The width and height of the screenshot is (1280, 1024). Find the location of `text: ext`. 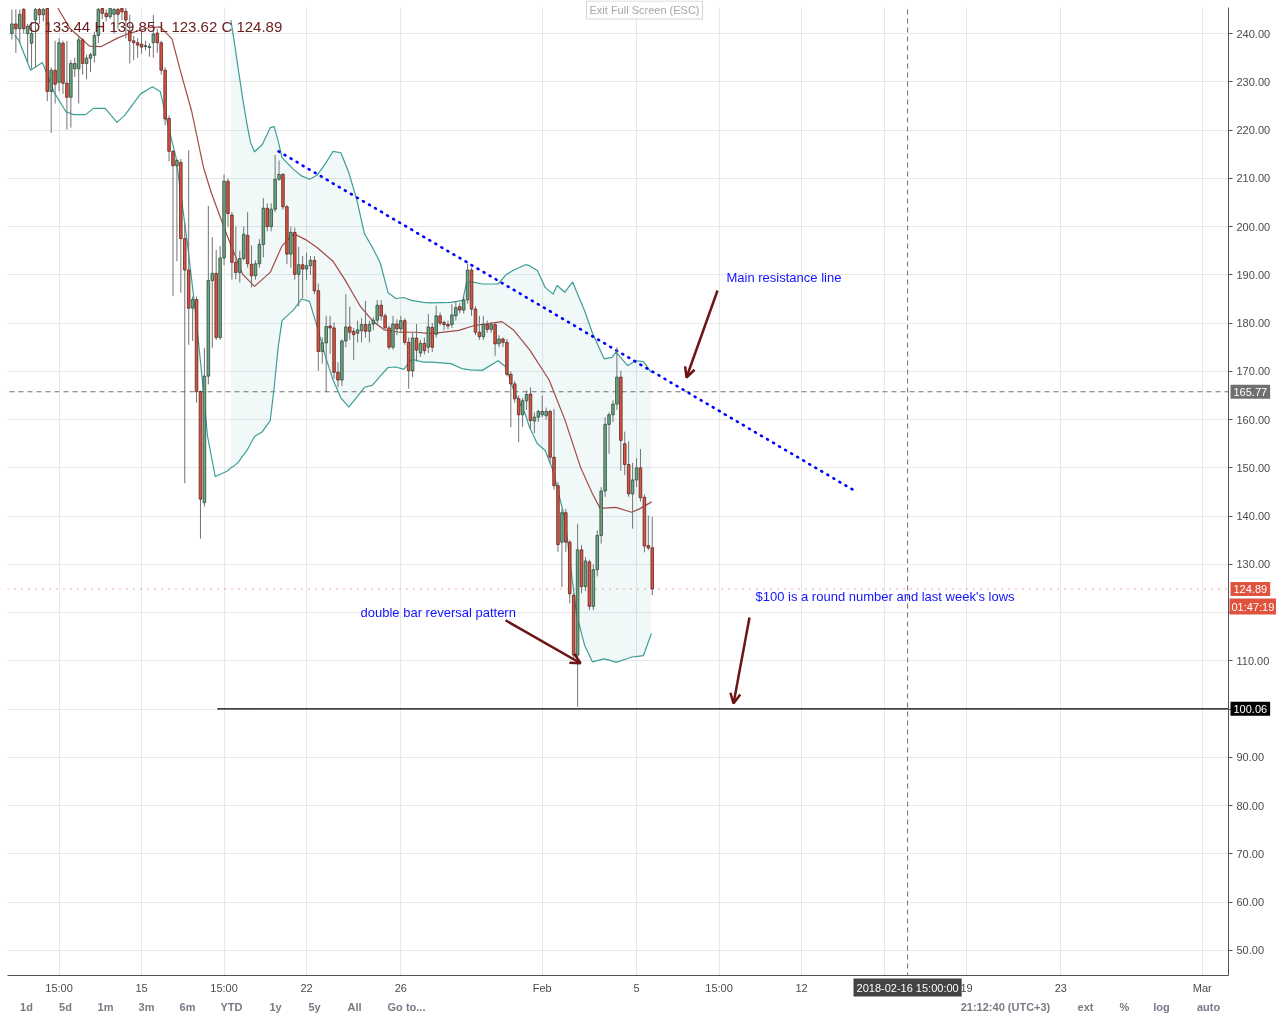

text: ext is located at coordinates (1085, 1006).